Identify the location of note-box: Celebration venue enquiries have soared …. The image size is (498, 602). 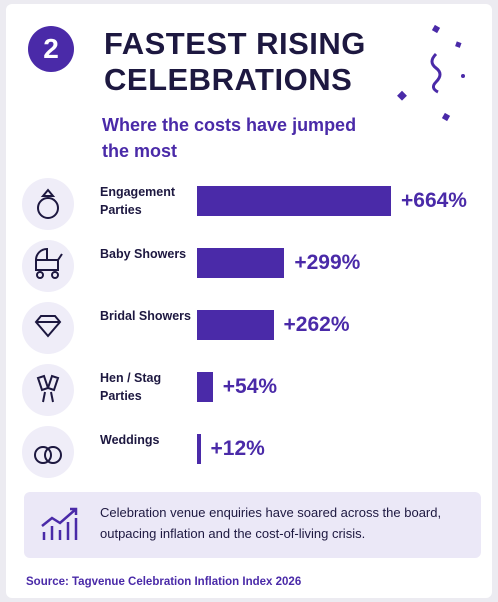
(252, 525).